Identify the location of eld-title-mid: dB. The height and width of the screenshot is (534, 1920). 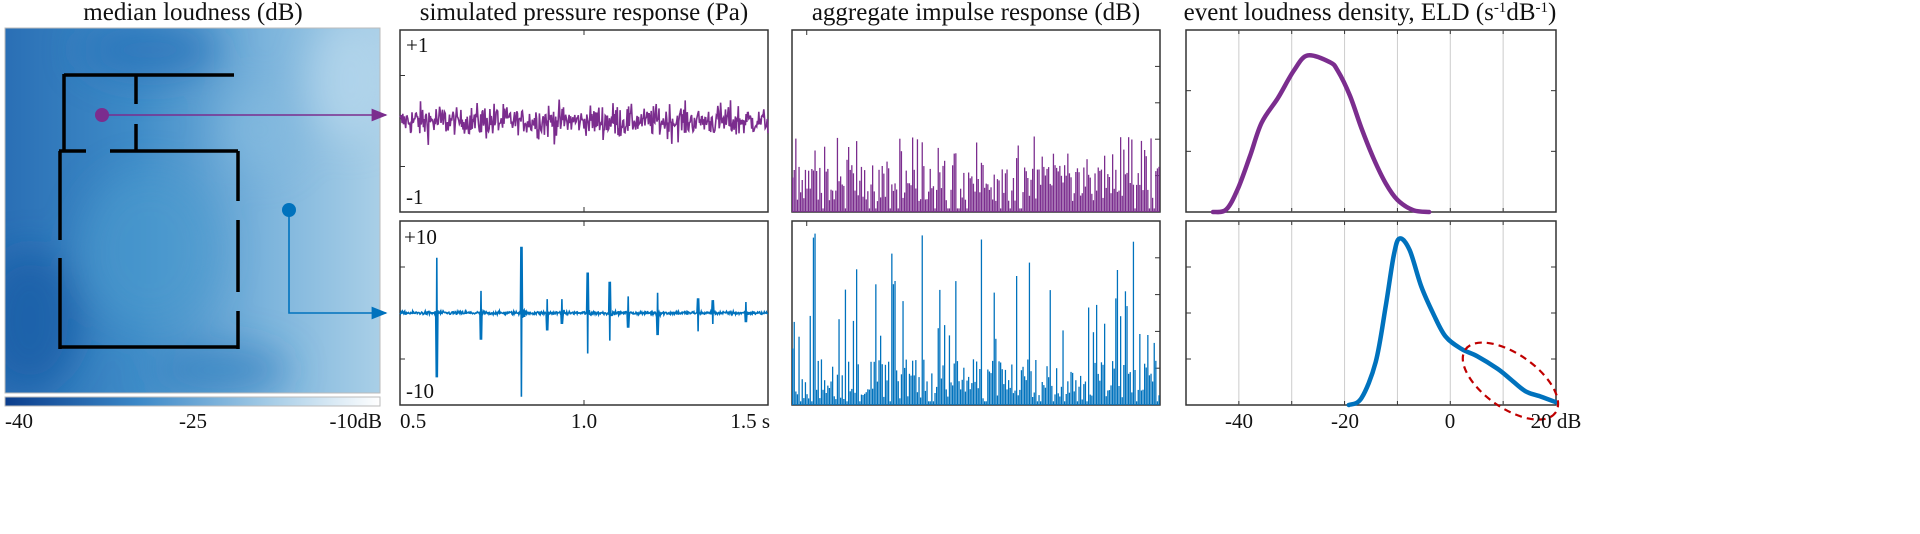
(1520, 13).